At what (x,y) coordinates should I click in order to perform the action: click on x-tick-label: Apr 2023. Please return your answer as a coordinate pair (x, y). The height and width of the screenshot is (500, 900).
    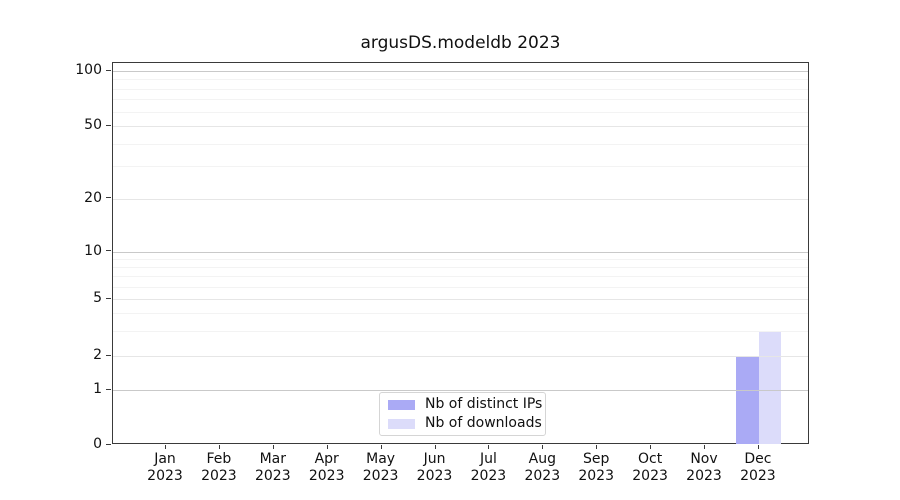
    Looking at the image, I should click on (326, 467).